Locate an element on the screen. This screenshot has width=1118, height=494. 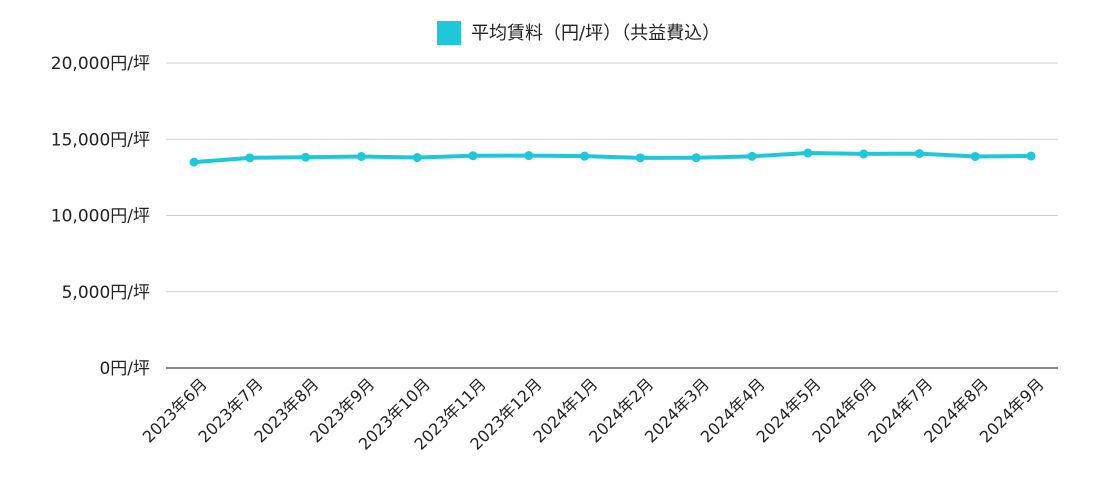
y-tick-label: 20,000円/坪 is located at coordinates (100, 64).